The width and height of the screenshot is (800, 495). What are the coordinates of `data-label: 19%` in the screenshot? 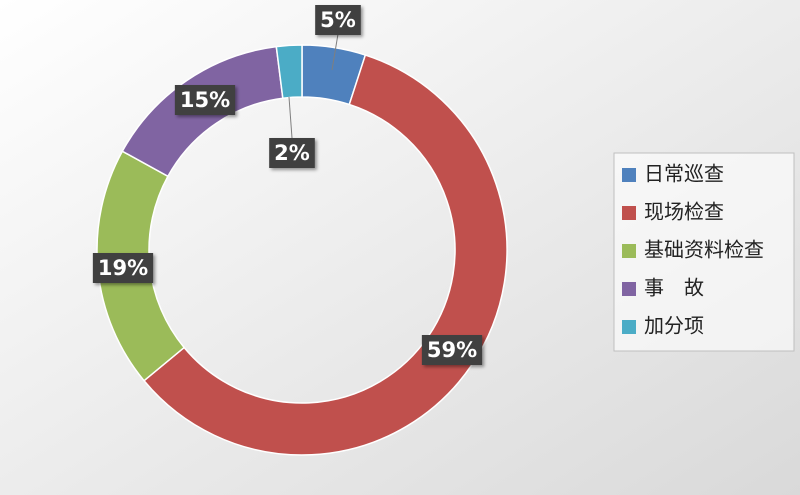 It's located at (123, 268).